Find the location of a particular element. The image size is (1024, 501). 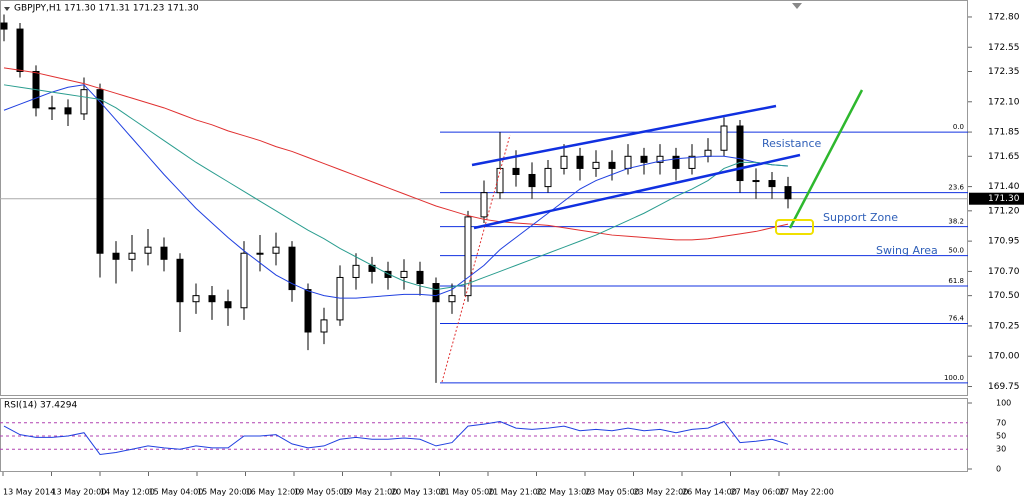

price-tag-bg is located at coordinates (996, 198).